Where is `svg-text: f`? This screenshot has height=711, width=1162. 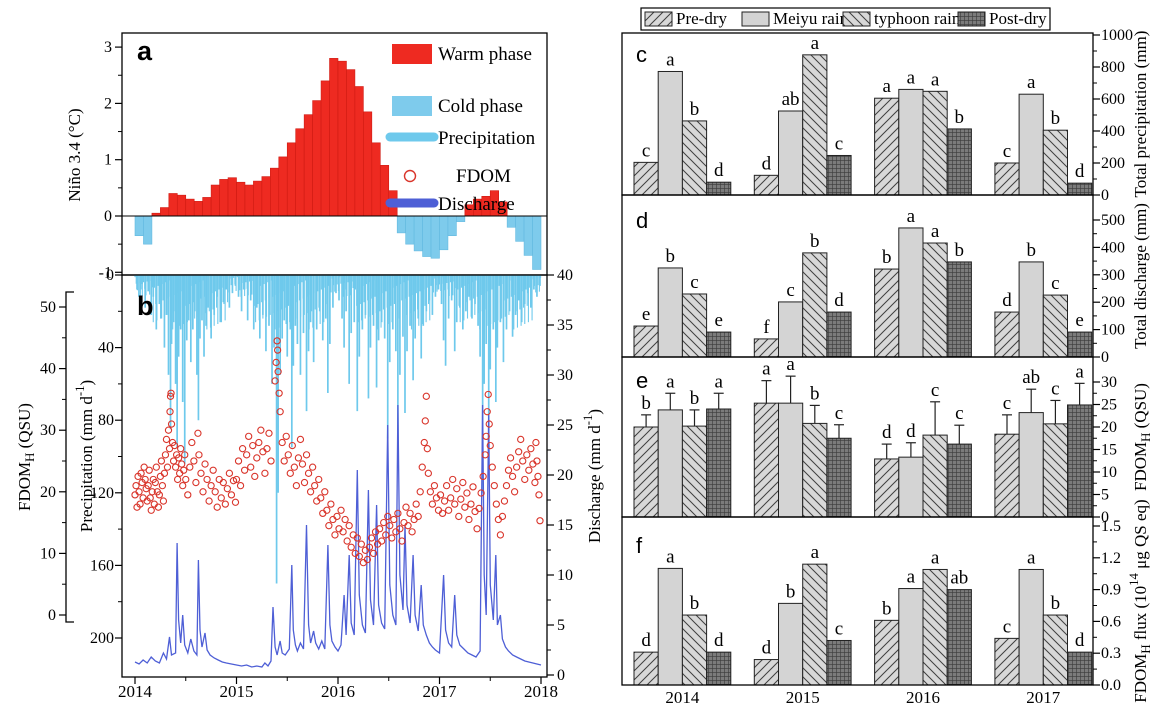 svg-text: f is located at coordinates (766, 327).